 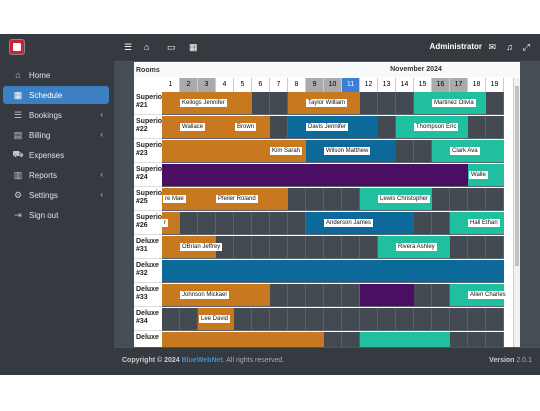 What do you see at coordinates (327, 103) in the screenshot?
I see `booking-guest-name: Taylor William` at bounding box center [327, 103].